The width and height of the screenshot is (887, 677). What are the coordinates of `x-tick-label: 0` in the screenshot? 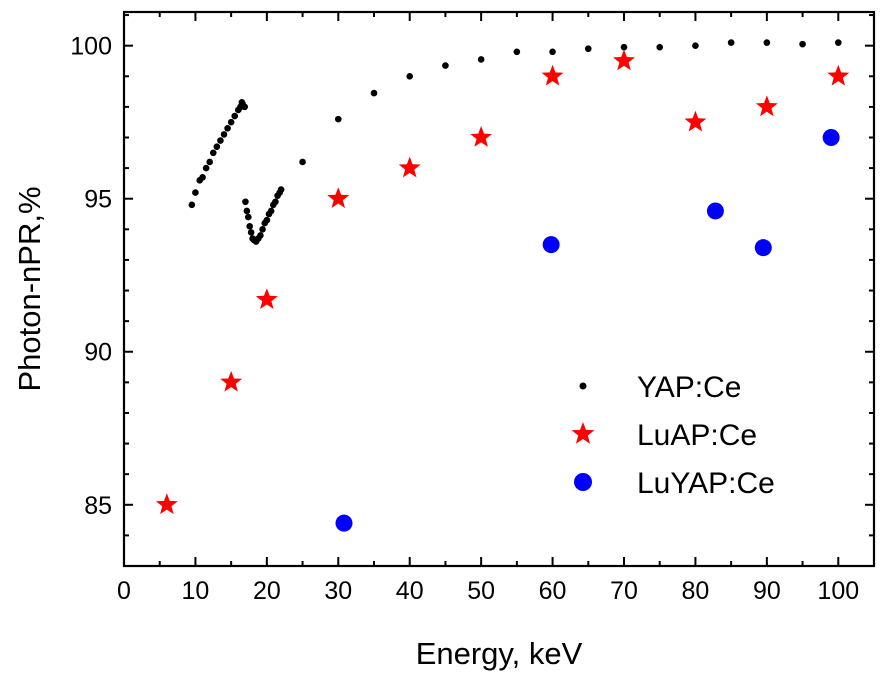 It's located at (124, 591).